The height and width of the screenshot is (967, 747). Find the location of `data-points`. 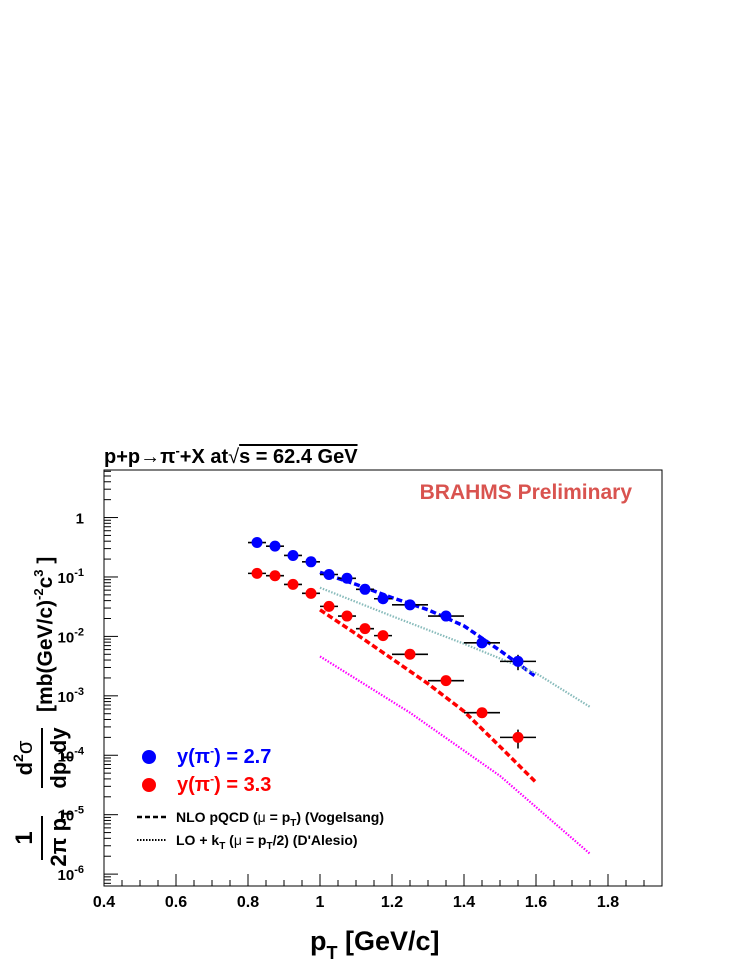

data-points is located at coordinates (392, 643).